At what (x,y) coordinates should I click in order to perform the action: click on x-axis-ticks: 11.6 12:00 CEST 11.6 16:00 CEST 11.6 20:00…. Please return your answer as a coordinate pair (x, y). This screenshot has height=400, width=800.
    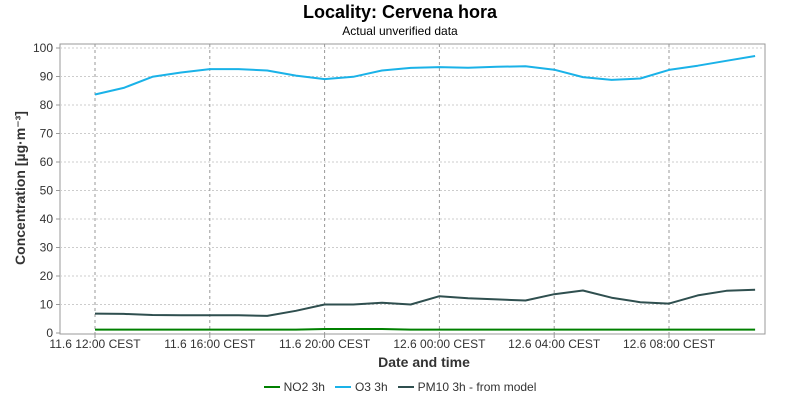
    Looking at the image, I should click on (382, 342).